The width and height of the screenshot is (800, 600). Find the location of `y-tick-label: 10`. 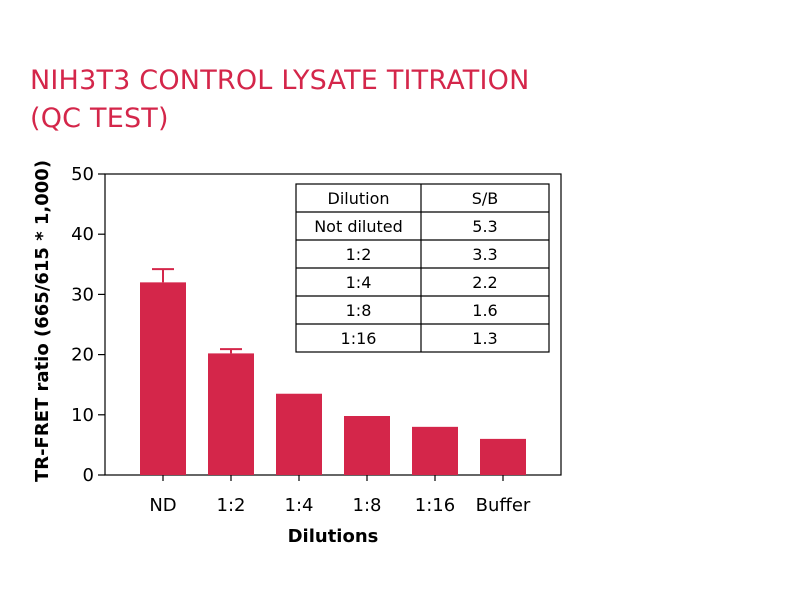

y-tick-label: 10 is located at coordinates (82, 415).